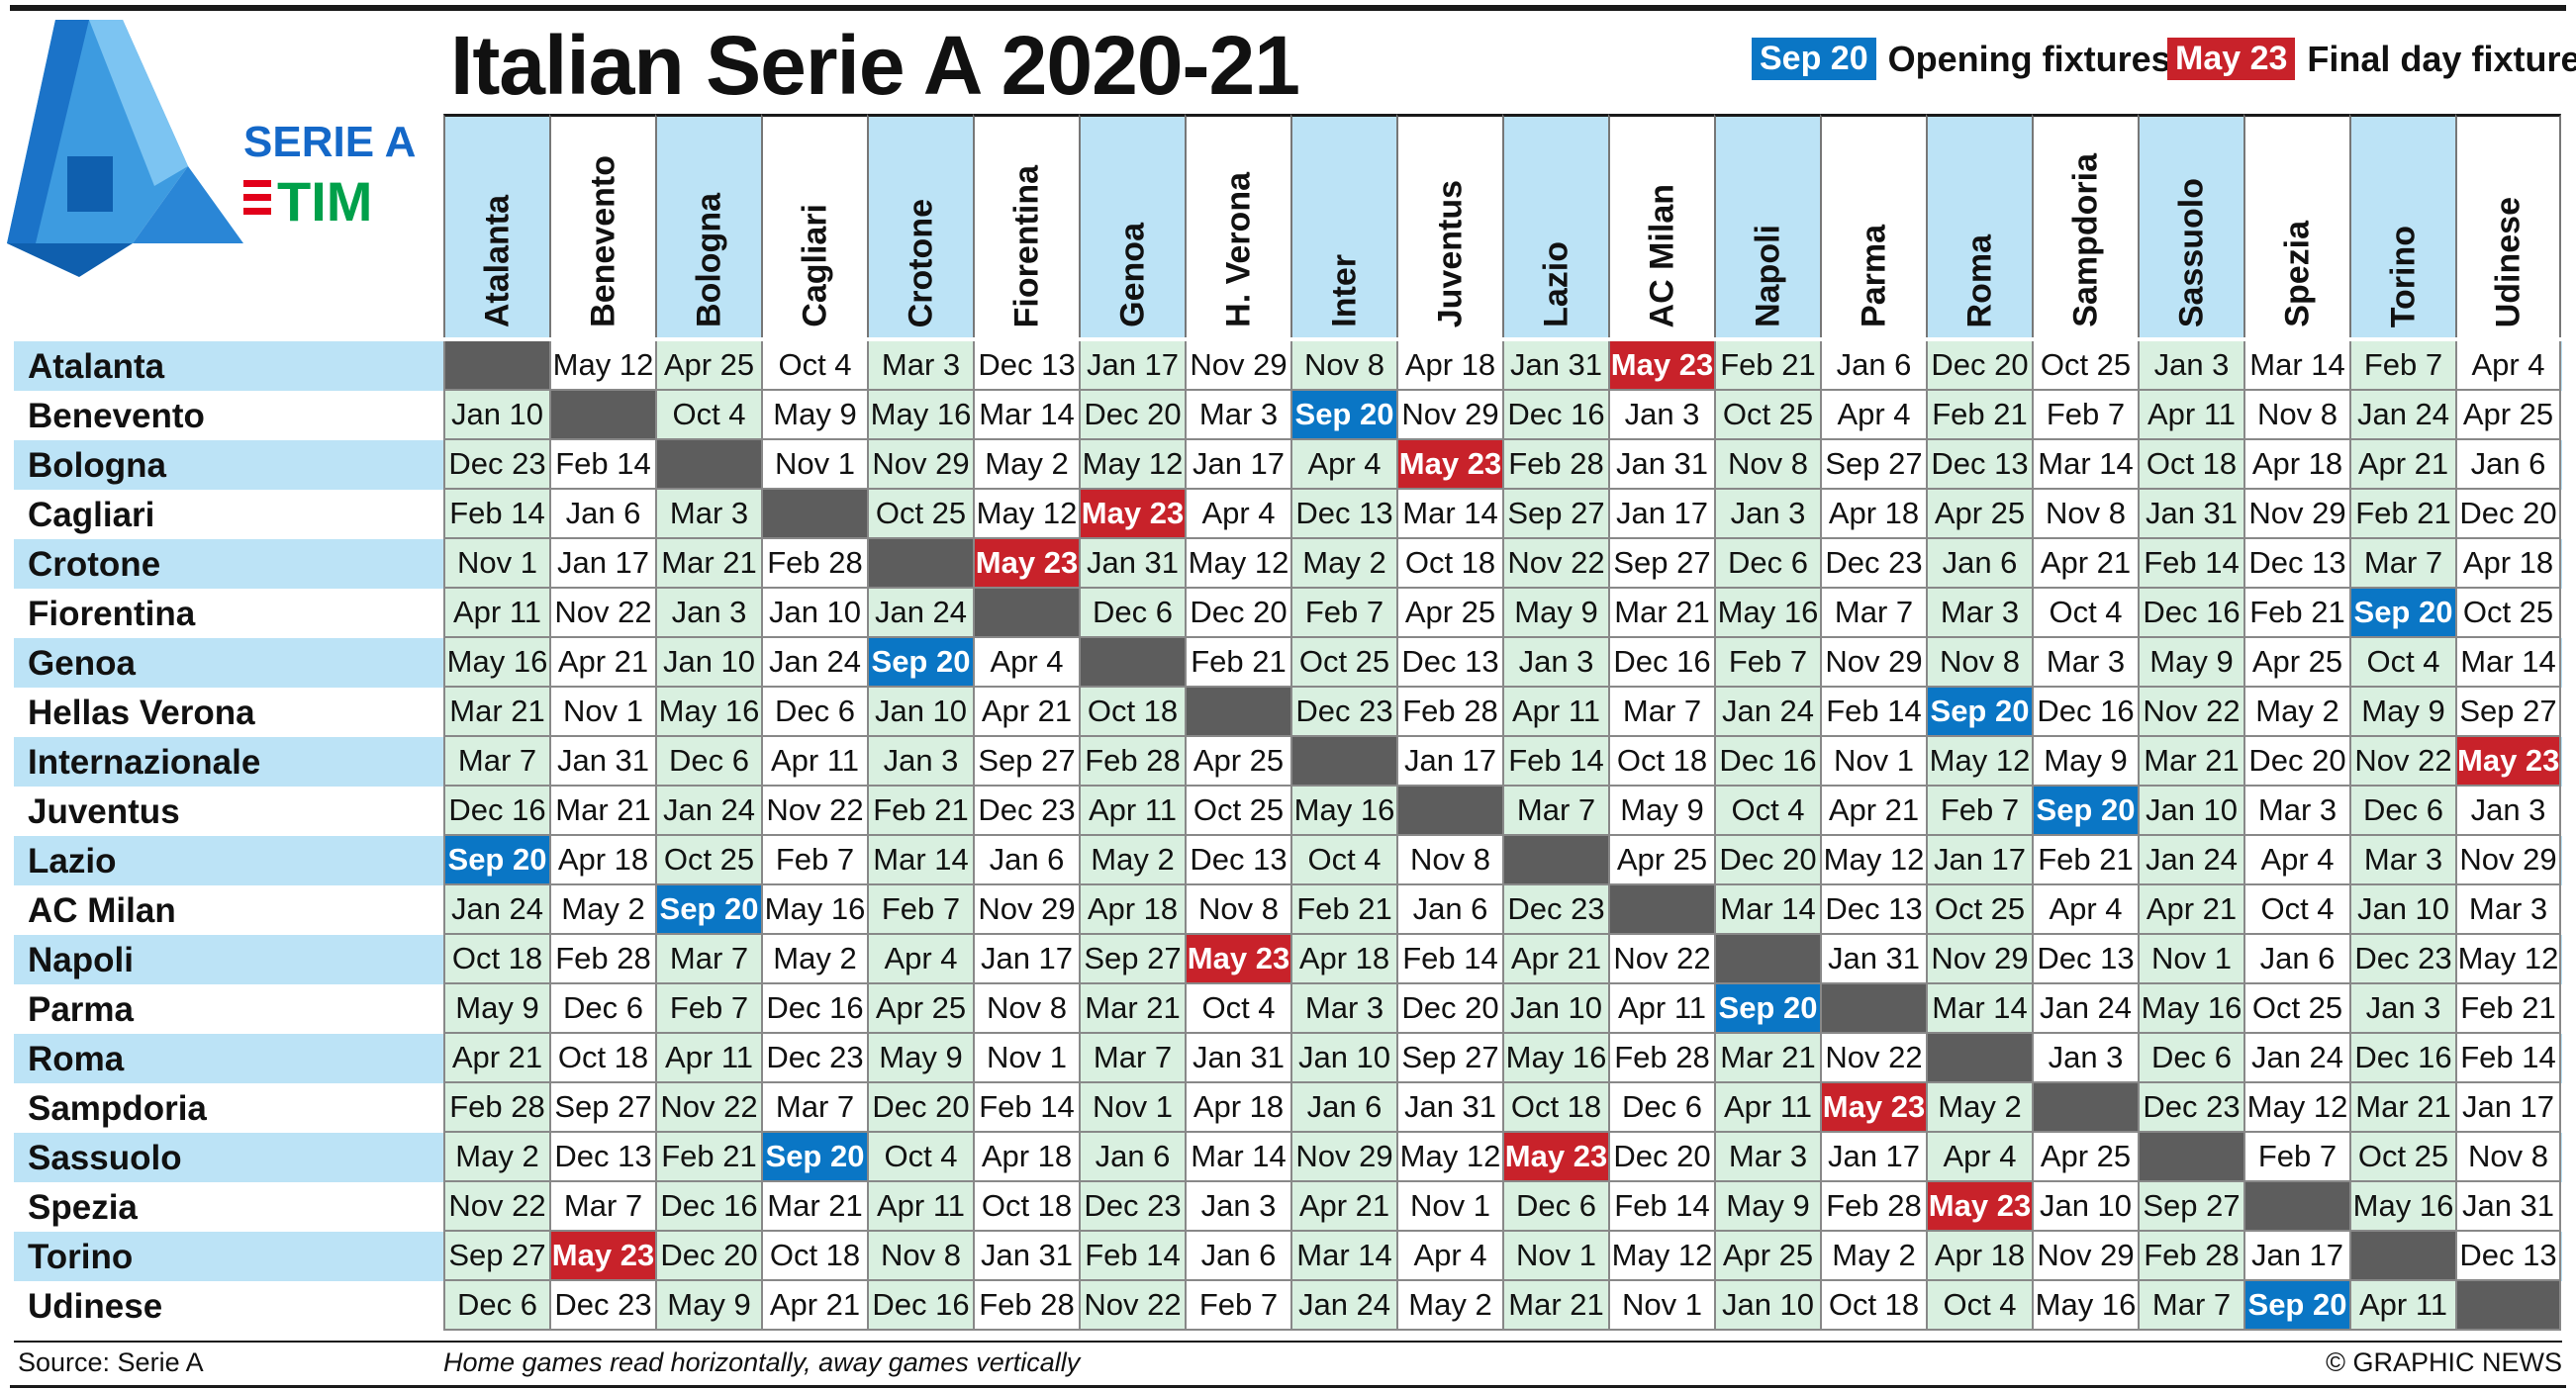 This screenshot has width=2576, height=1391. Describe the element at coordinates (1026, 514) in the screenshot. I see `fixture-cell: May 12` at that location.